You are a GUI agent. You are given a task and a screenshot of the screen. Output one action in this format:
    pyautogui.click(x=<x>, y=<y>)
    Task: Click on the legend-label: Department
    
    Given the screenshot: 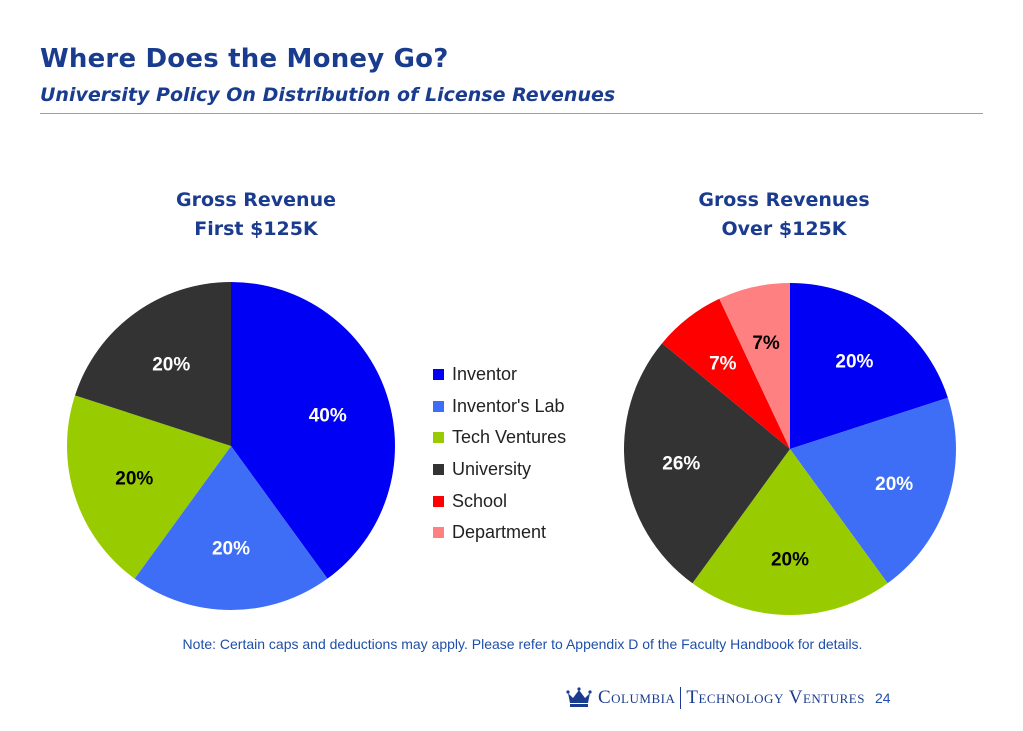 What is the action you would take?
    pyautogui.click(x=499, y=532)
    